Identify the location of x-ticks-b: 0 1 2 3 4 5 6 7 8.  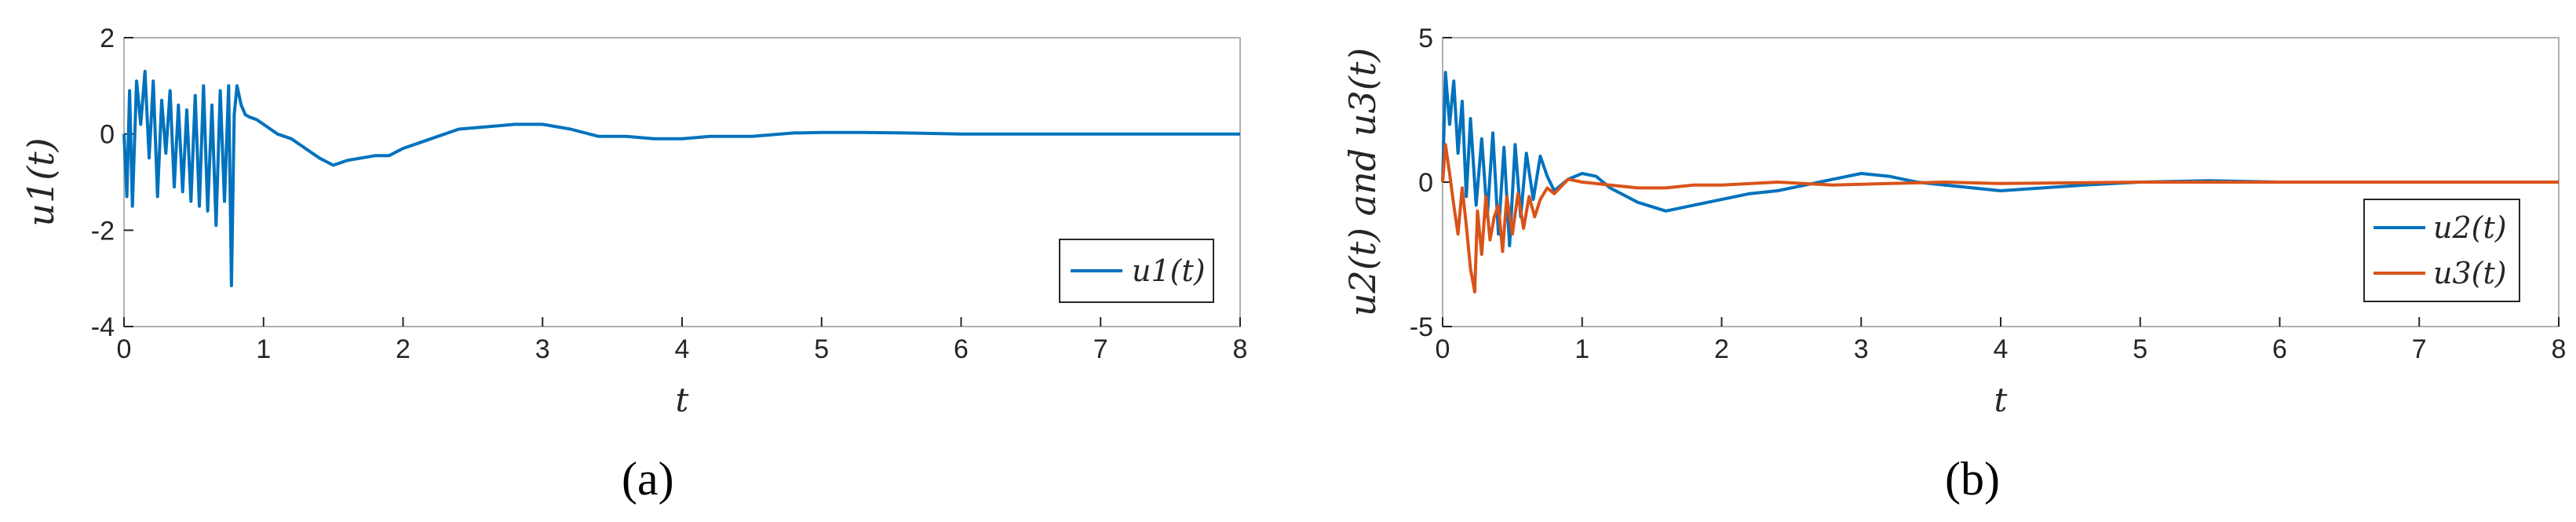
(2001, 341).